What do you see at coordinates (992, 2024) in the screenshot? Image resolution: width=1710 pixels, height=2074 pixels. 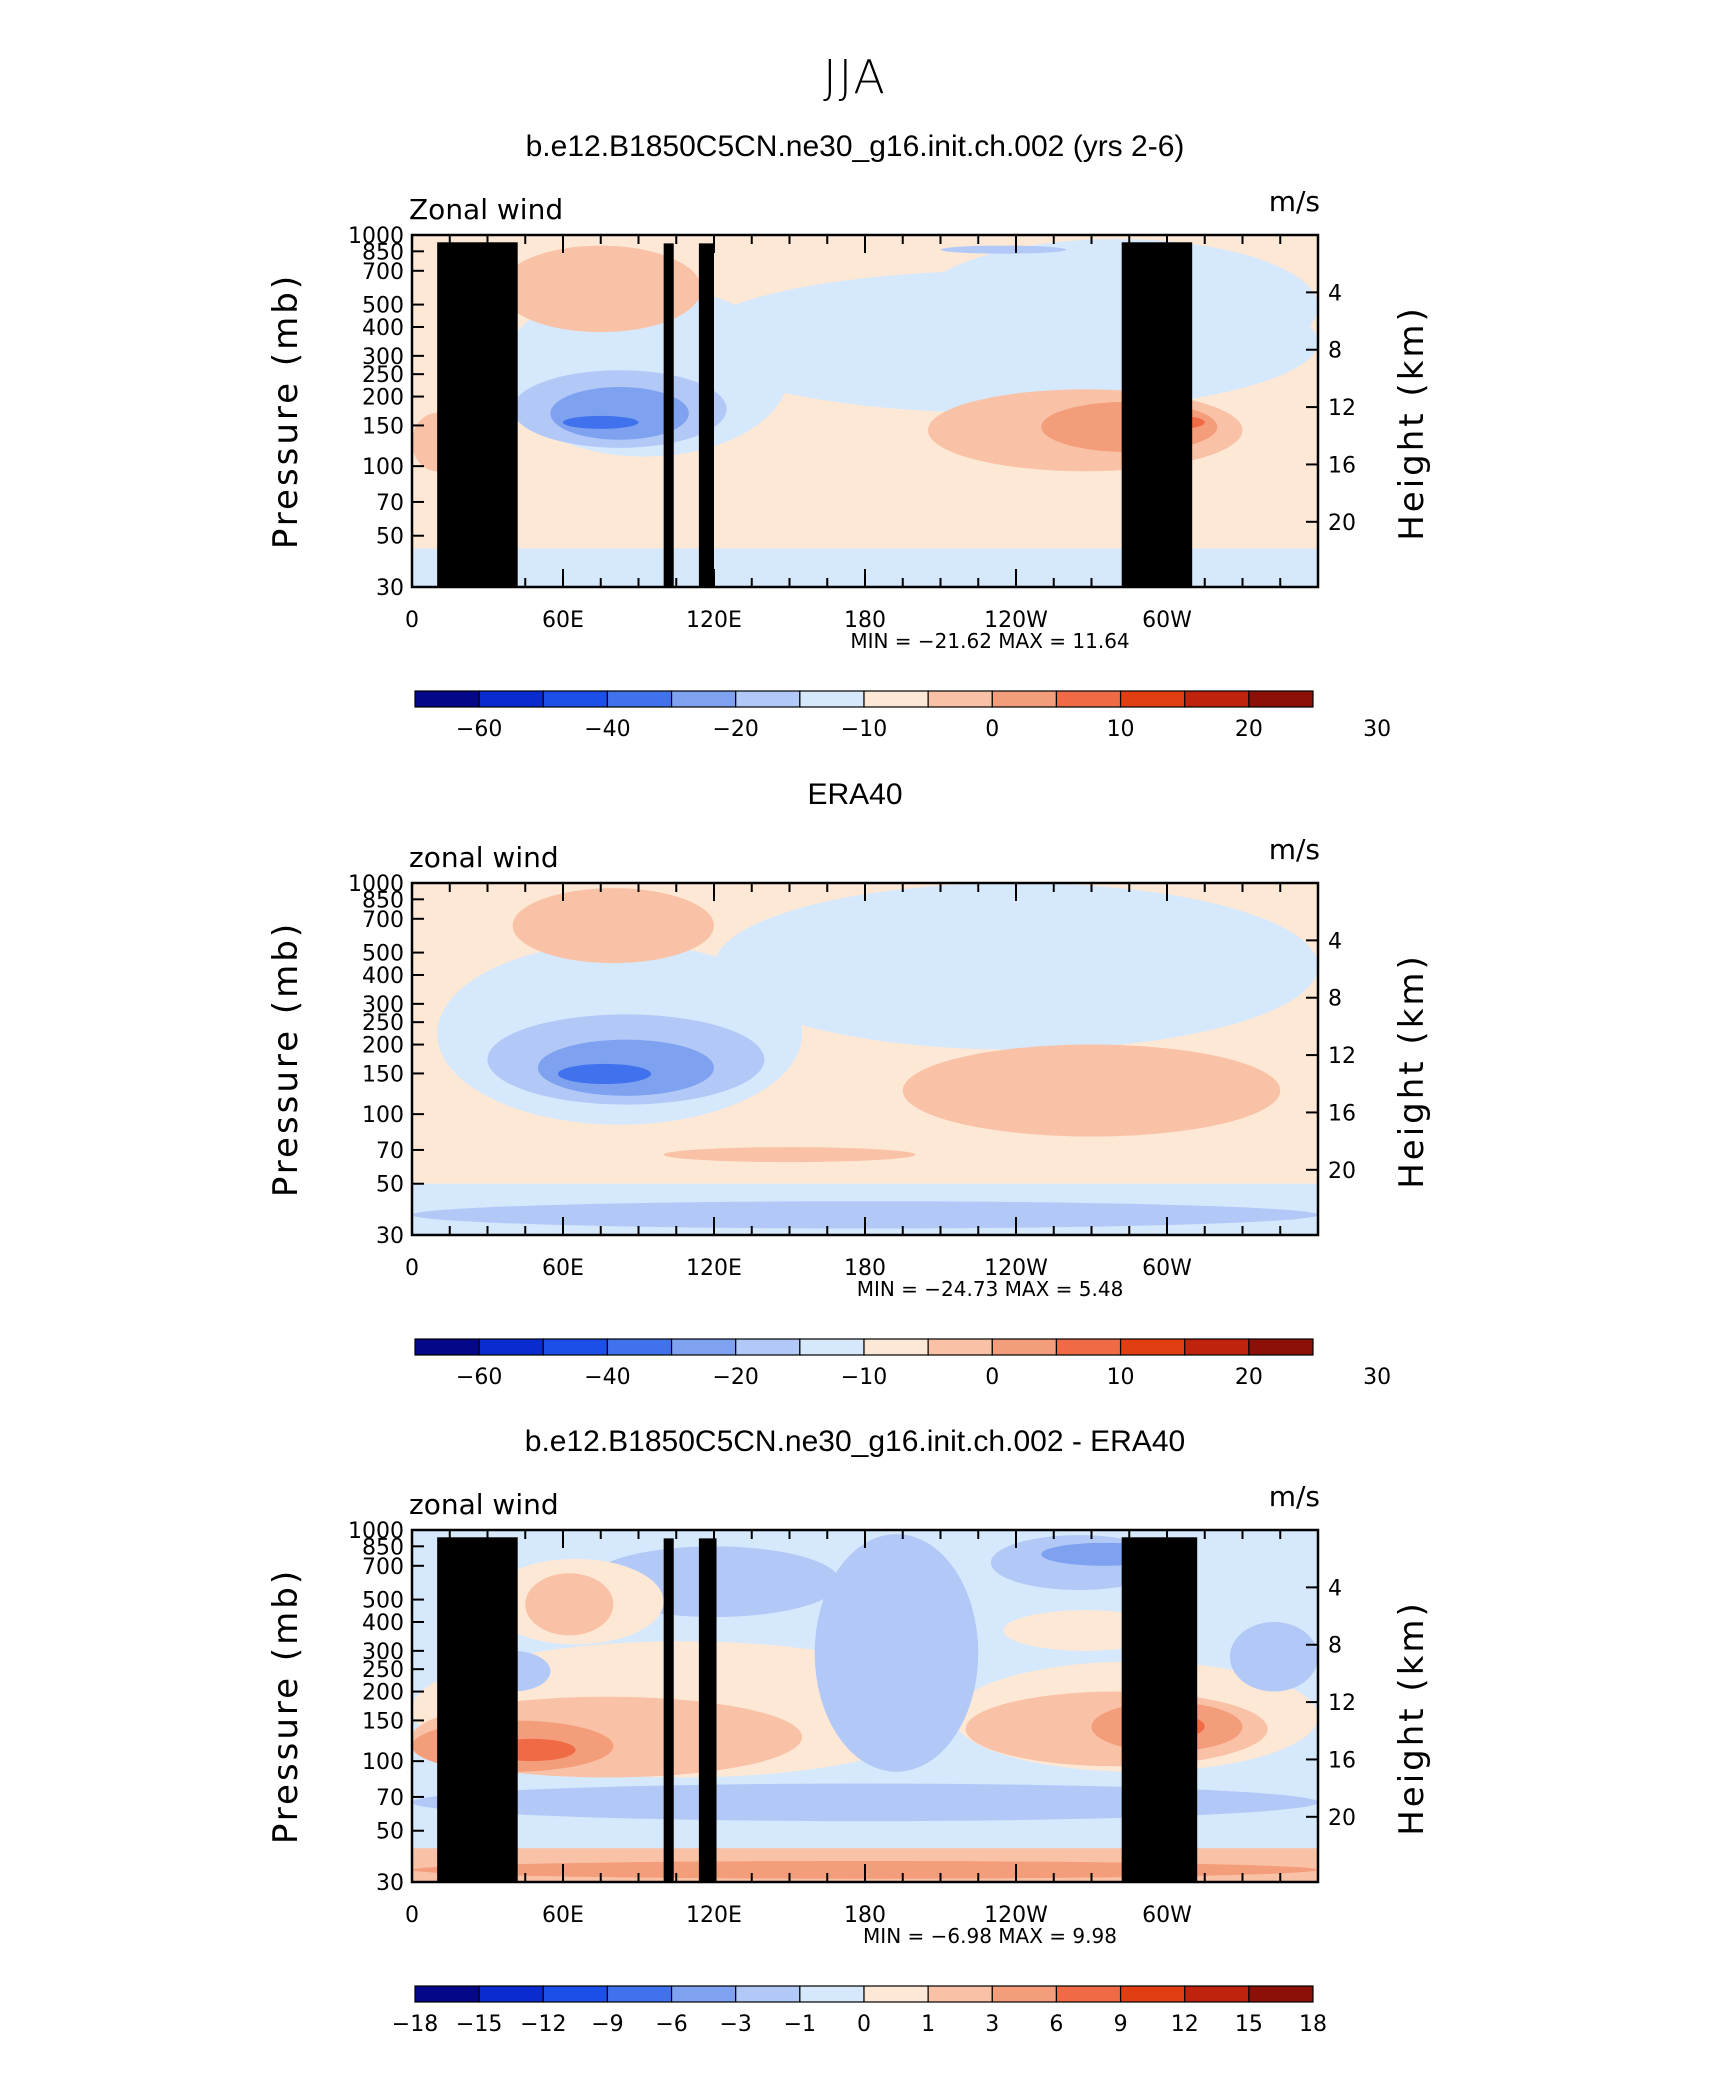 I see `colorbar-label: 3` at bounding box center [992, 2024].